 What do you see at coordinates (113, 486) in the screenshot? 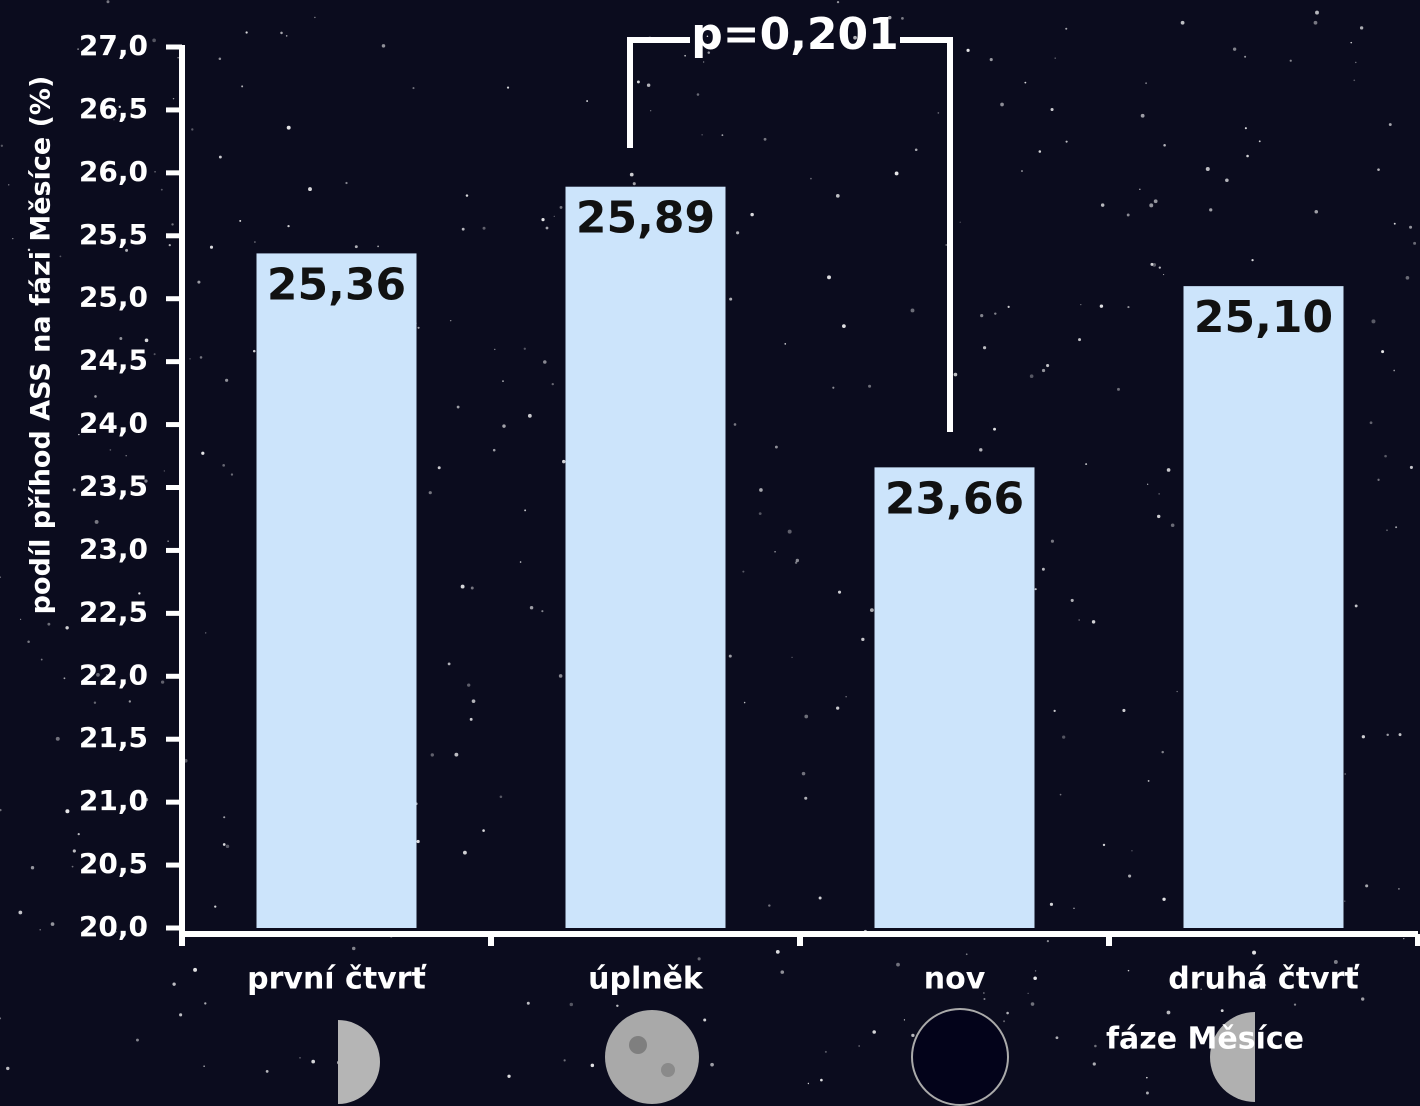
I see `y-tick-label: 23,5` at bounding box center [113, 486].